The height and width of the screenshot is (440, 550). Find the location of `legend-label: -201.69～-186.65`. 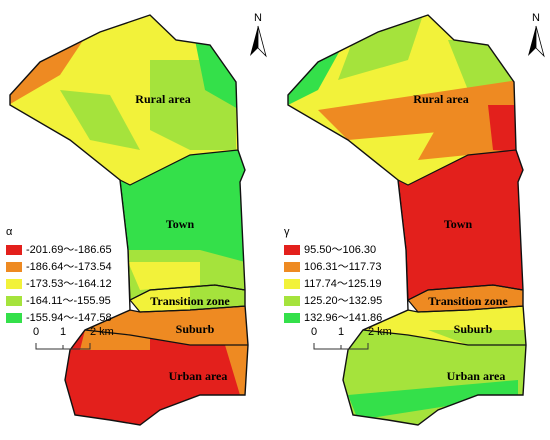

legend-label: -201.69～-186.65 is located at coordinates (69, 250).